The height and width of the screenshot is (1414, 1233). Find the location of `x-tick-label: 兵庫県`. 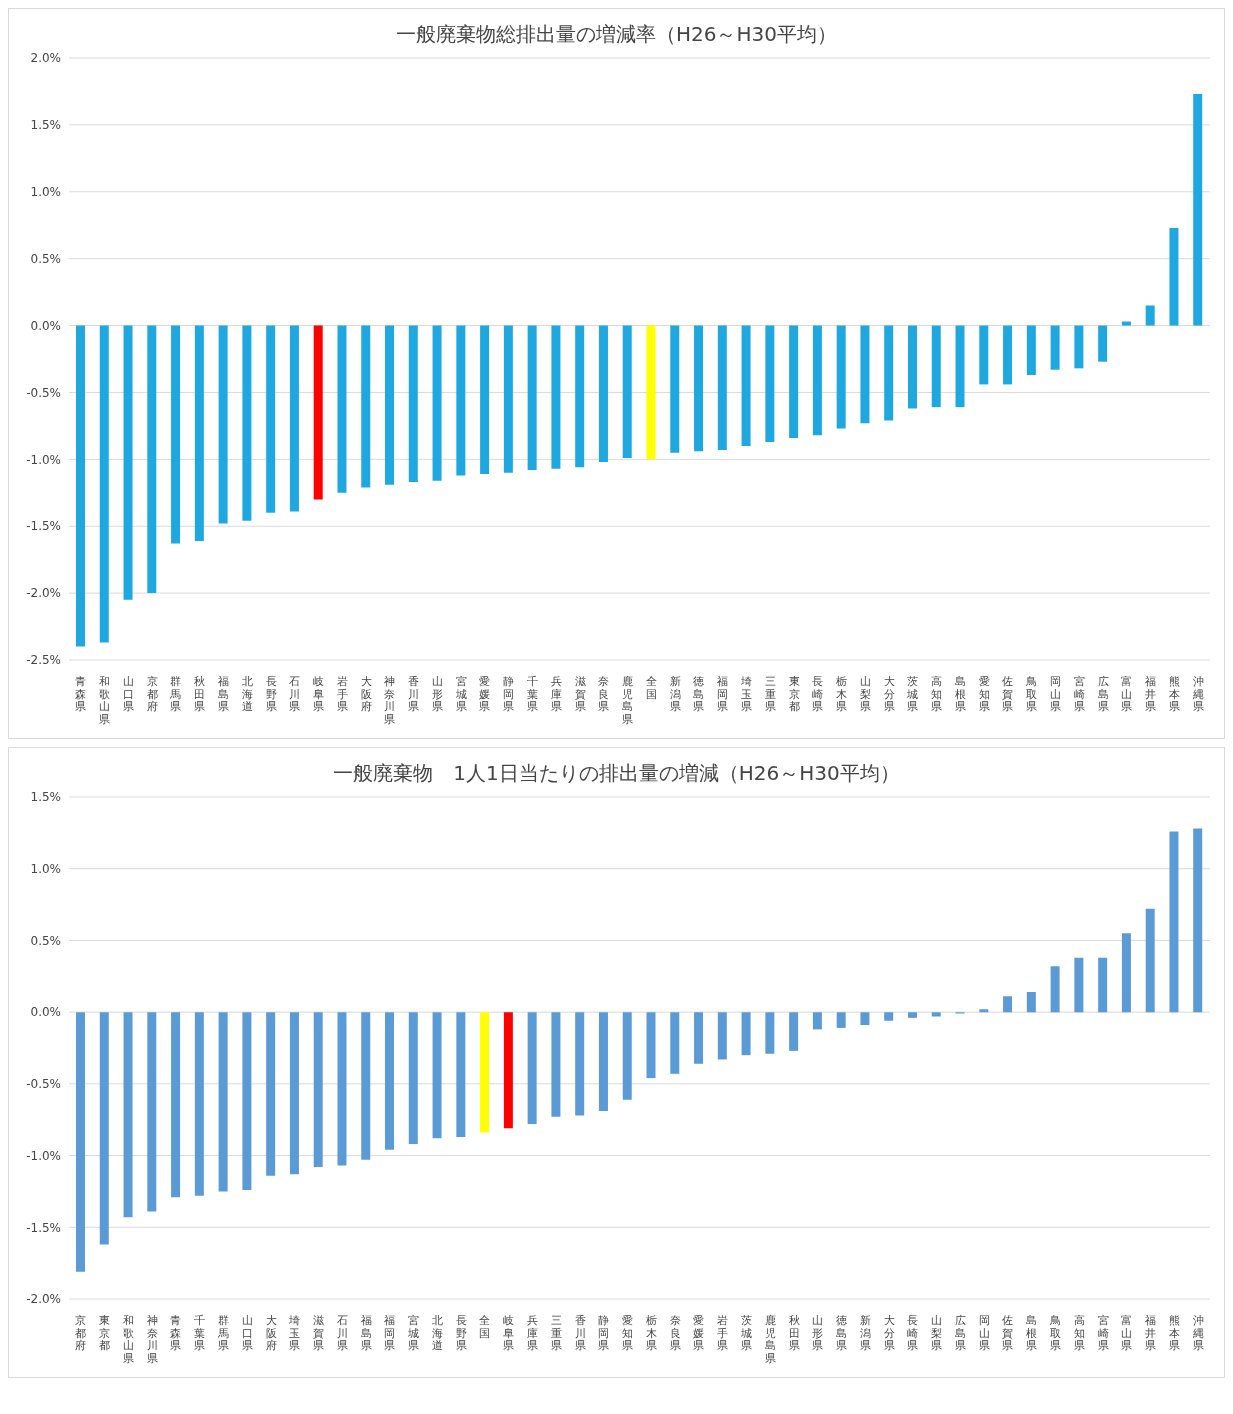

x-tick-label: 兵庫県 is located at coordinates (533, 1333).